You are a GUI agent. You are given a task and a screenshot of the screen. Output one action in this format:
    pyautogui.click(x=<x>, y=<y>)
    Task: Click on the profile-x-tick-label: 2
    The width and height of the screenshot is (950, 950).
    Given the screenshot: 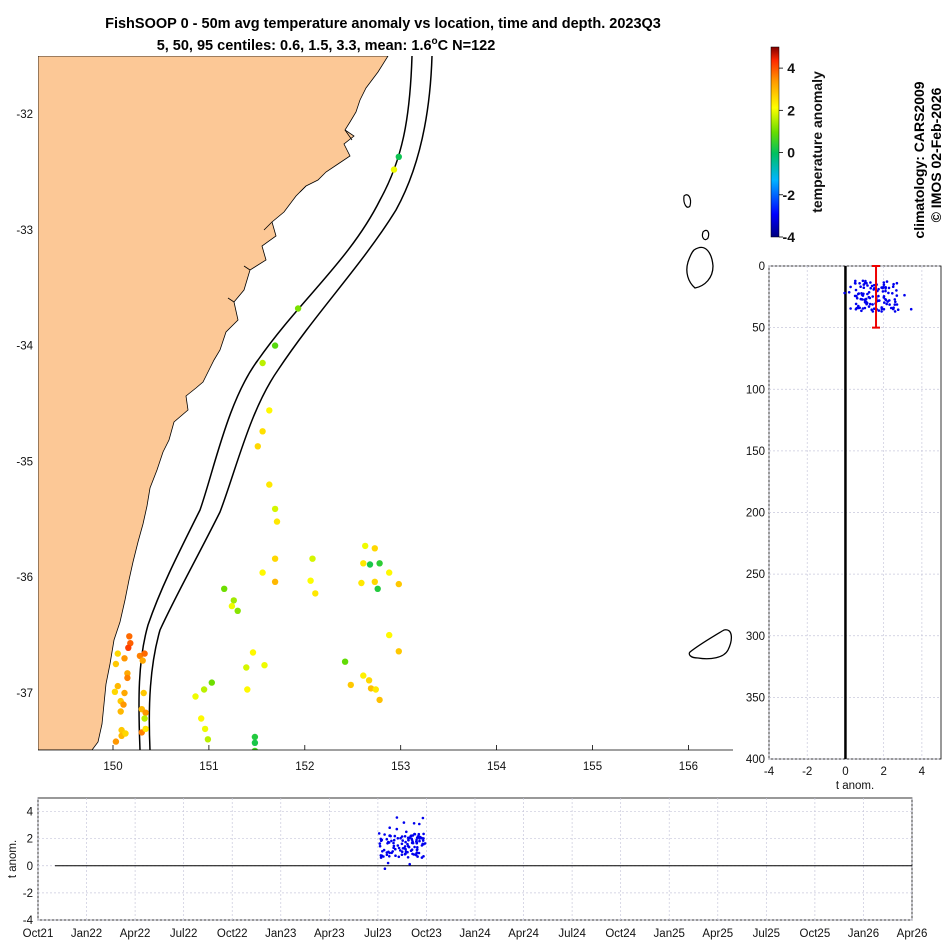 What is the action you would take?
    pyautogui.click(x=883, y=772)
    